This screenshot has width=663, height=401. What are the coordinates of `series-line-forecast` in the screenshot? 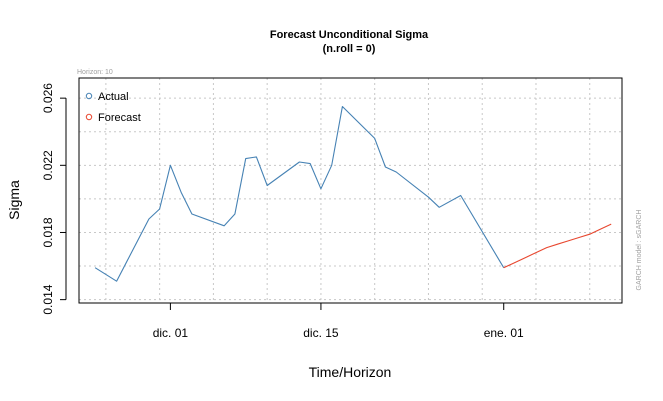 It's located at (557, 246).